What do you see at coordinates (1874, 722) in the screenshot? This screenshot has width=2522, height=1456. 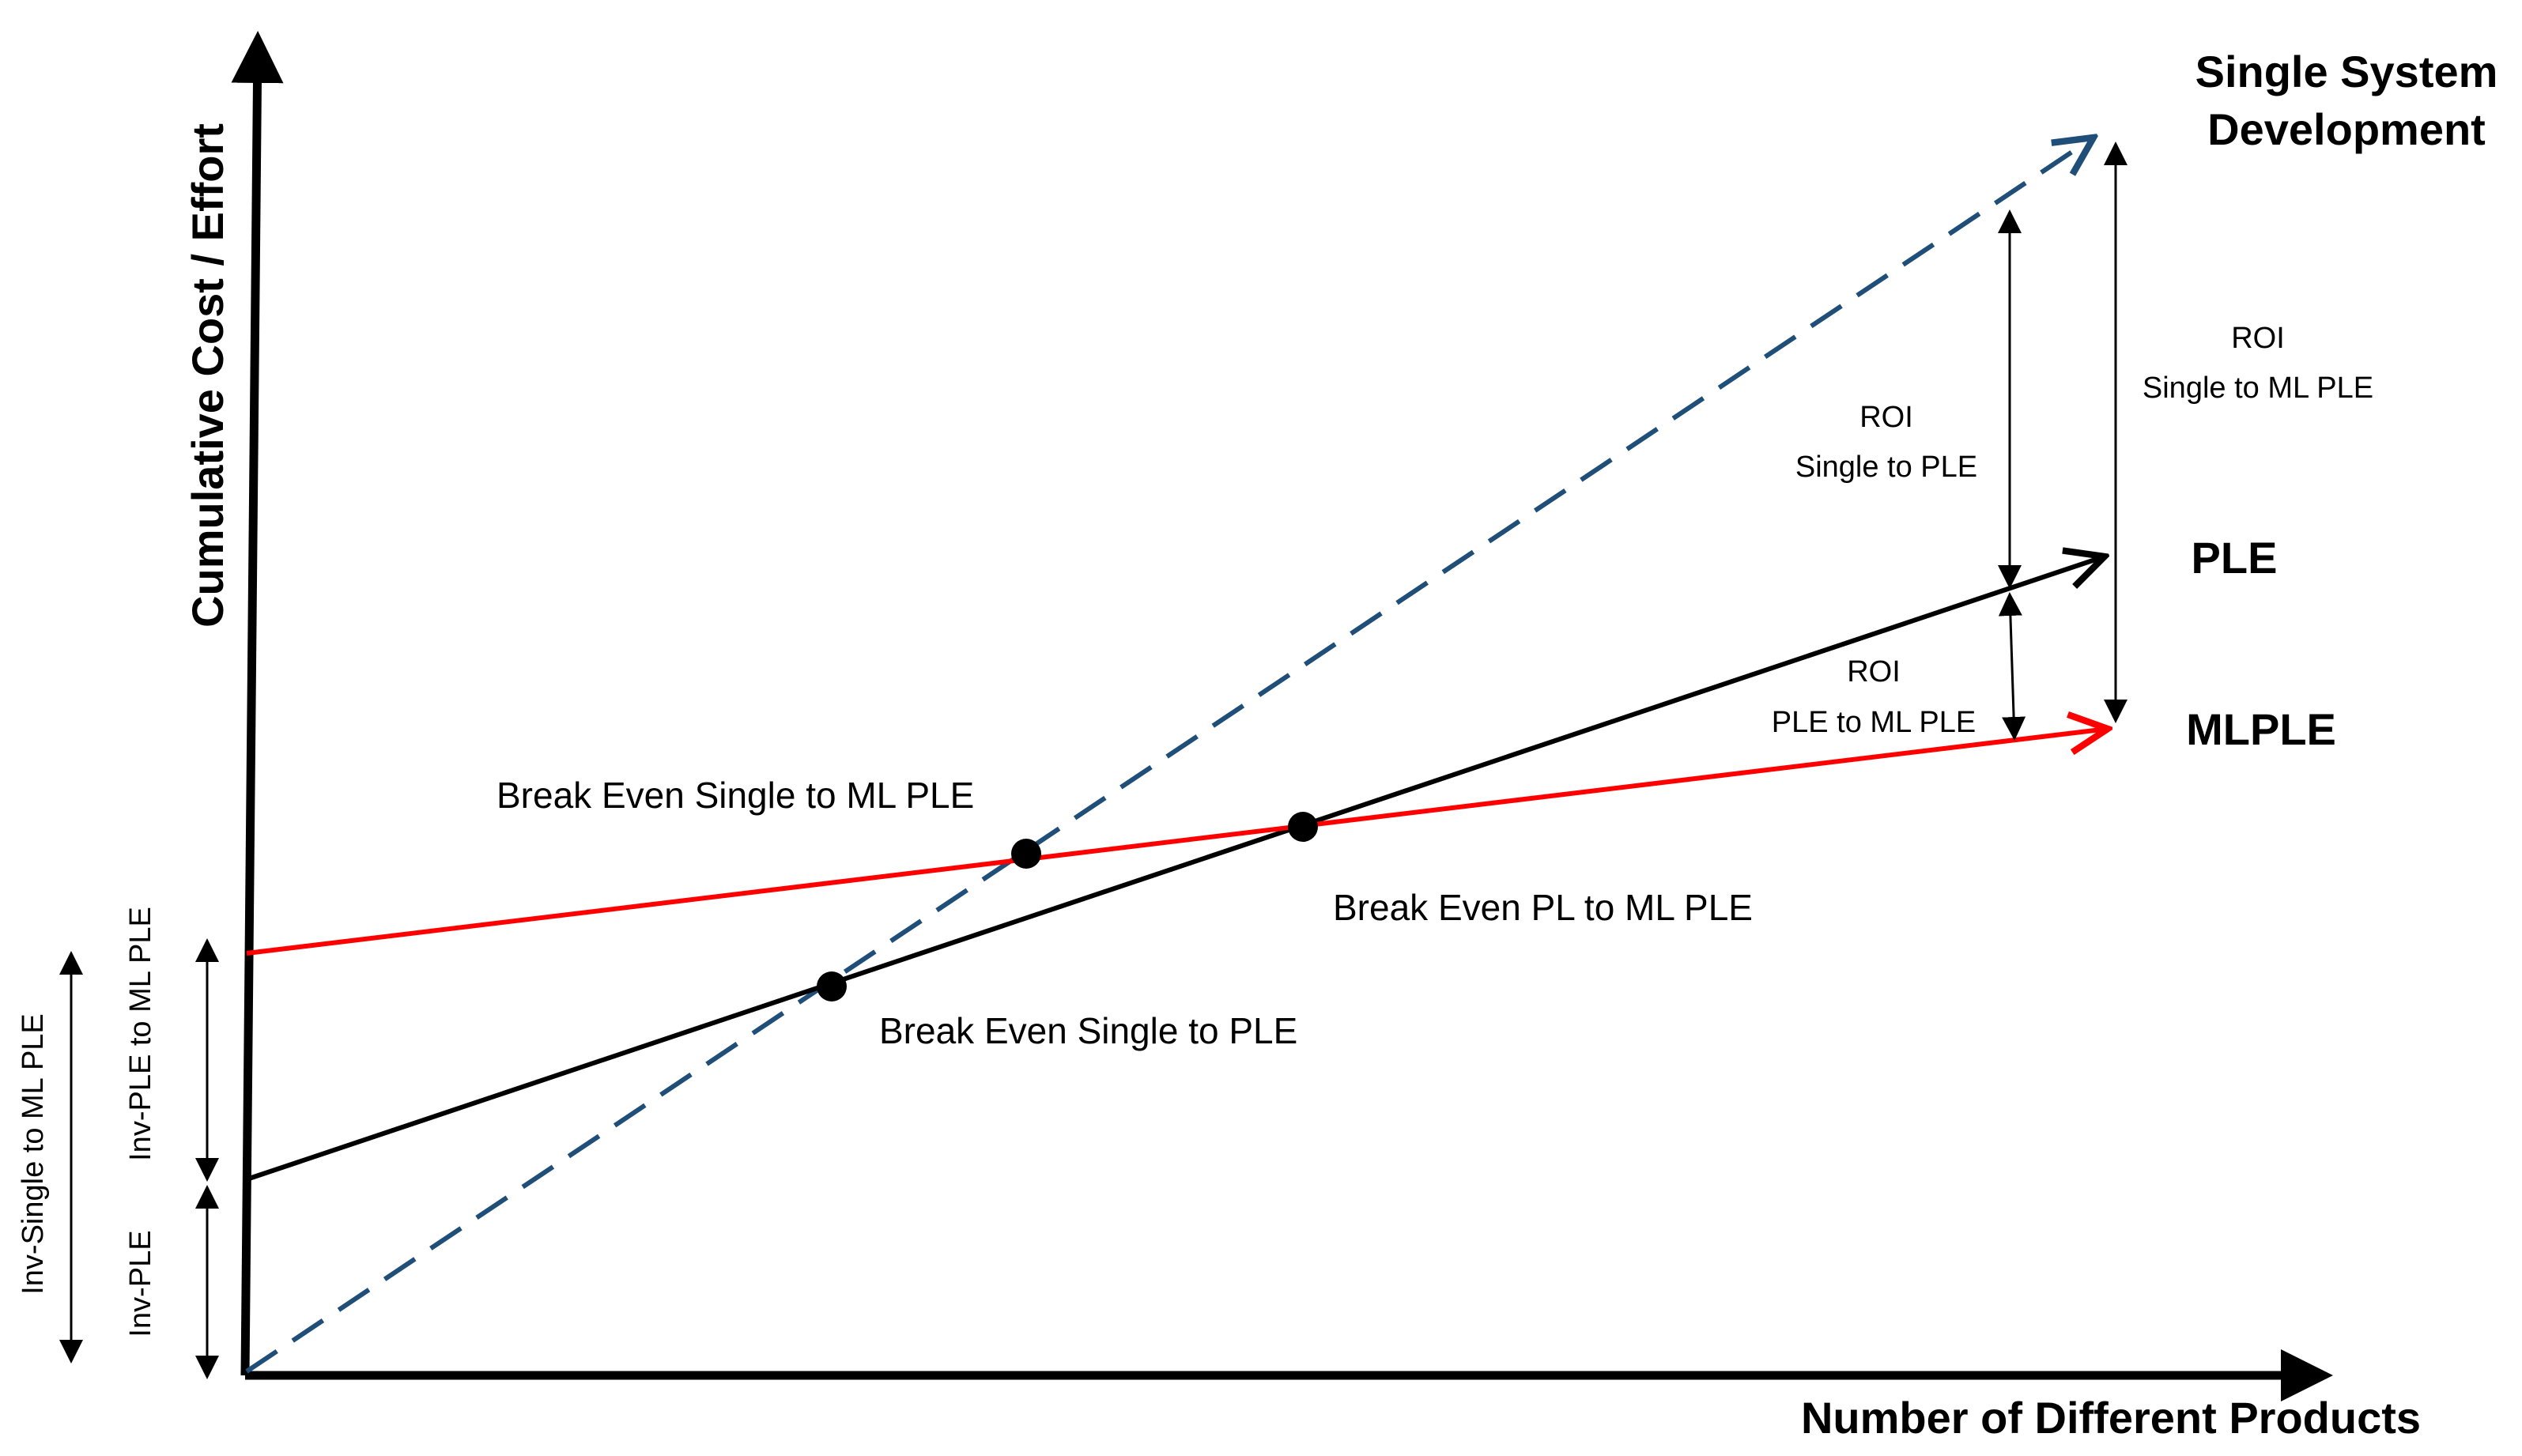 I see `roi-ple-to-mlple-desc: PLE to ML PLE` at bounding box center [1874, 722].